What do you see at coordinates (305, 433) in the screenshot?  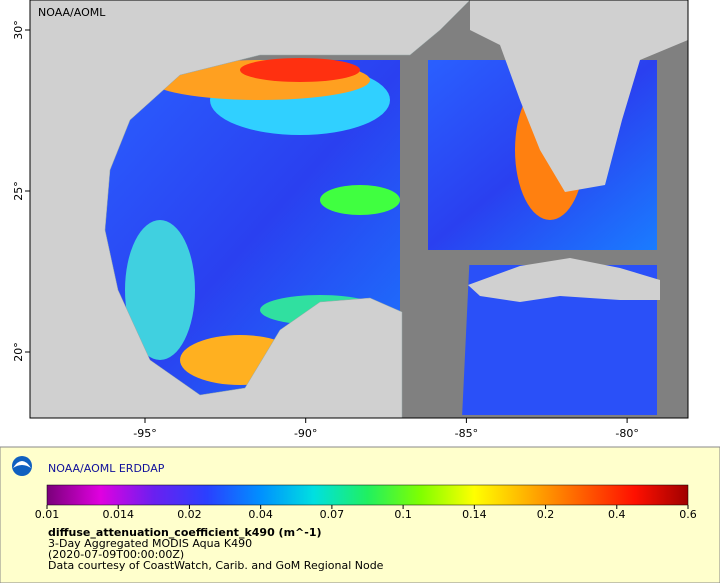 I see `lon-label: -90°` at bounding box center [305, 433].